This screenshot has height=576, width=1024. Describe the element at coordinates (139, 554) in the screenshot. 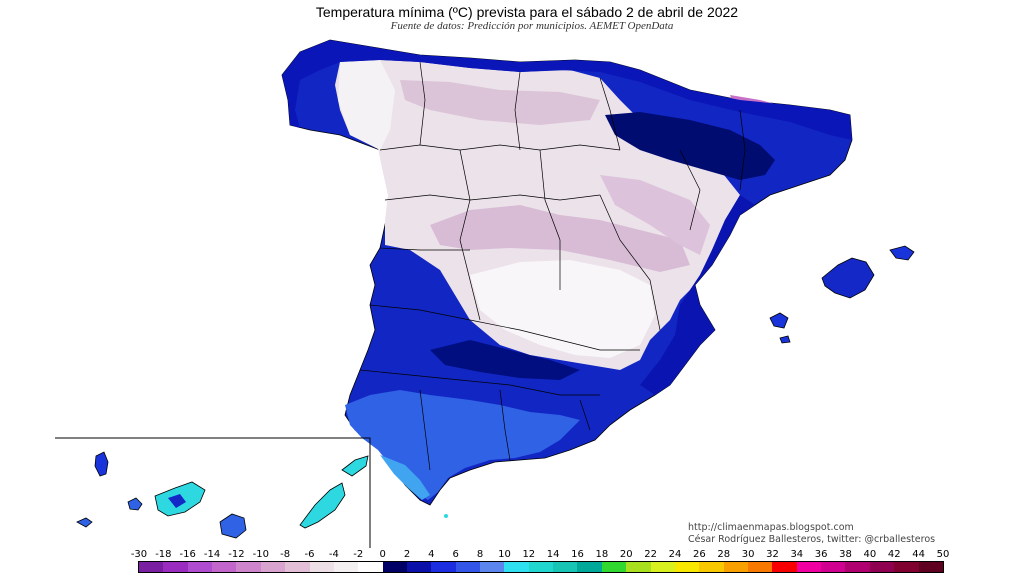

I see `legend-label: -30` at that location.